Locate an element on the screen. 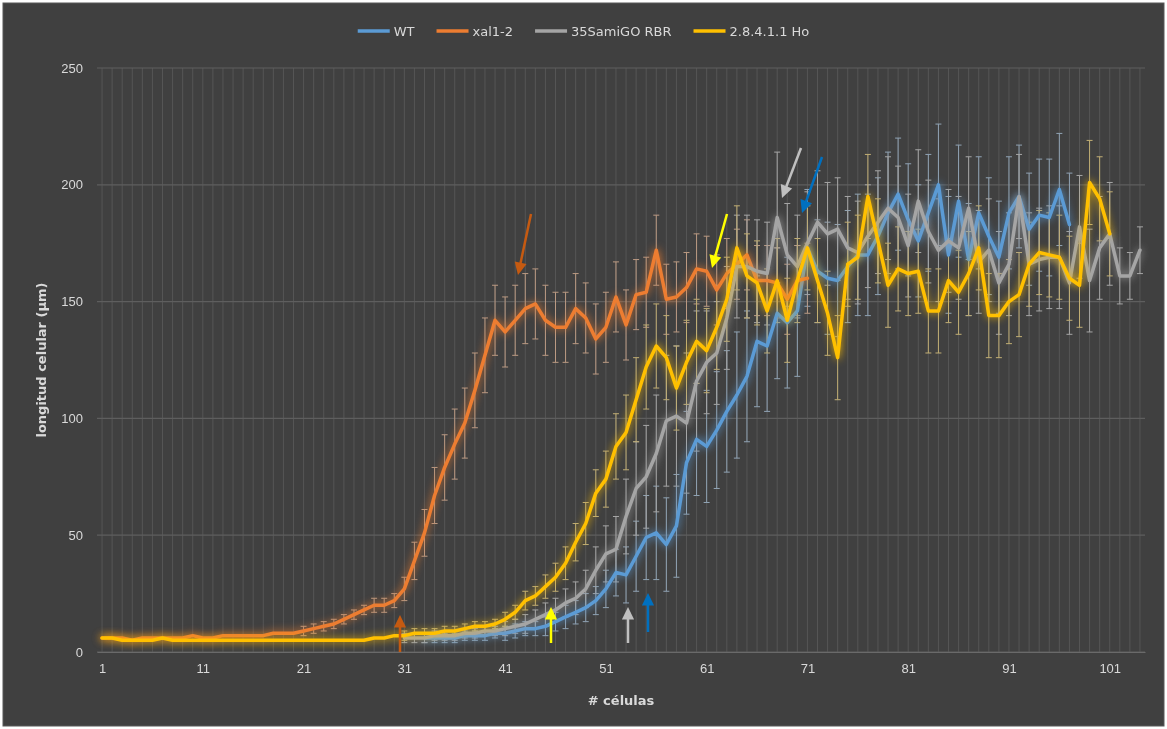 This screenshot has height=729, width=1167. legend-label: 2.8.4.1.1 Ho is located at coordinates (769, 31).